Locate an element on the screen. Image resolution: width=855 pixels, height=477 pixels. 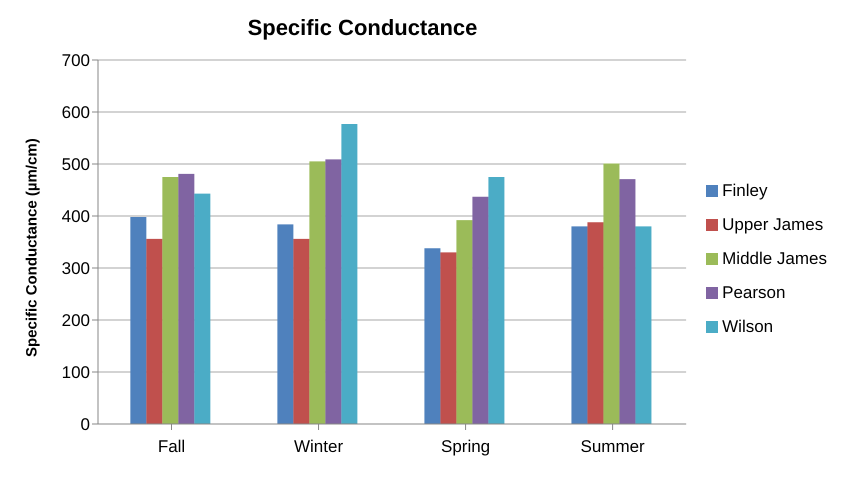
legend-label: Middle James is located at coordinates (774, 258).